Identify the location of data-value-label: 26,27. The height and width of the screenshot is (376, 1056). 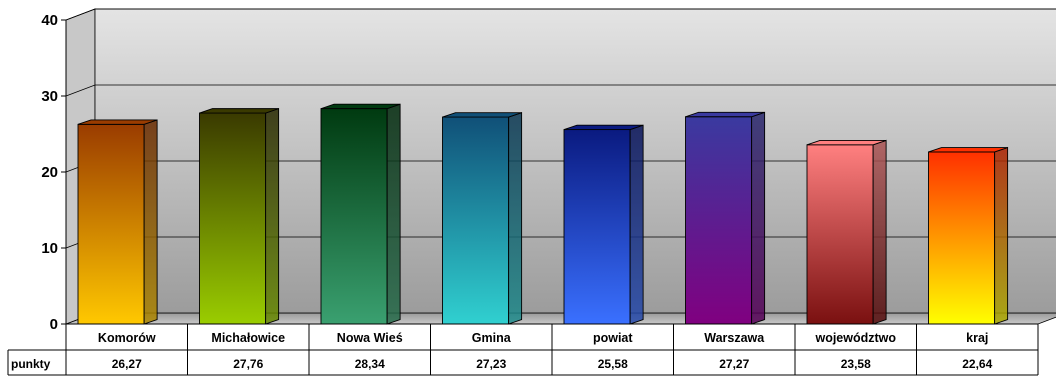
(127, 364).